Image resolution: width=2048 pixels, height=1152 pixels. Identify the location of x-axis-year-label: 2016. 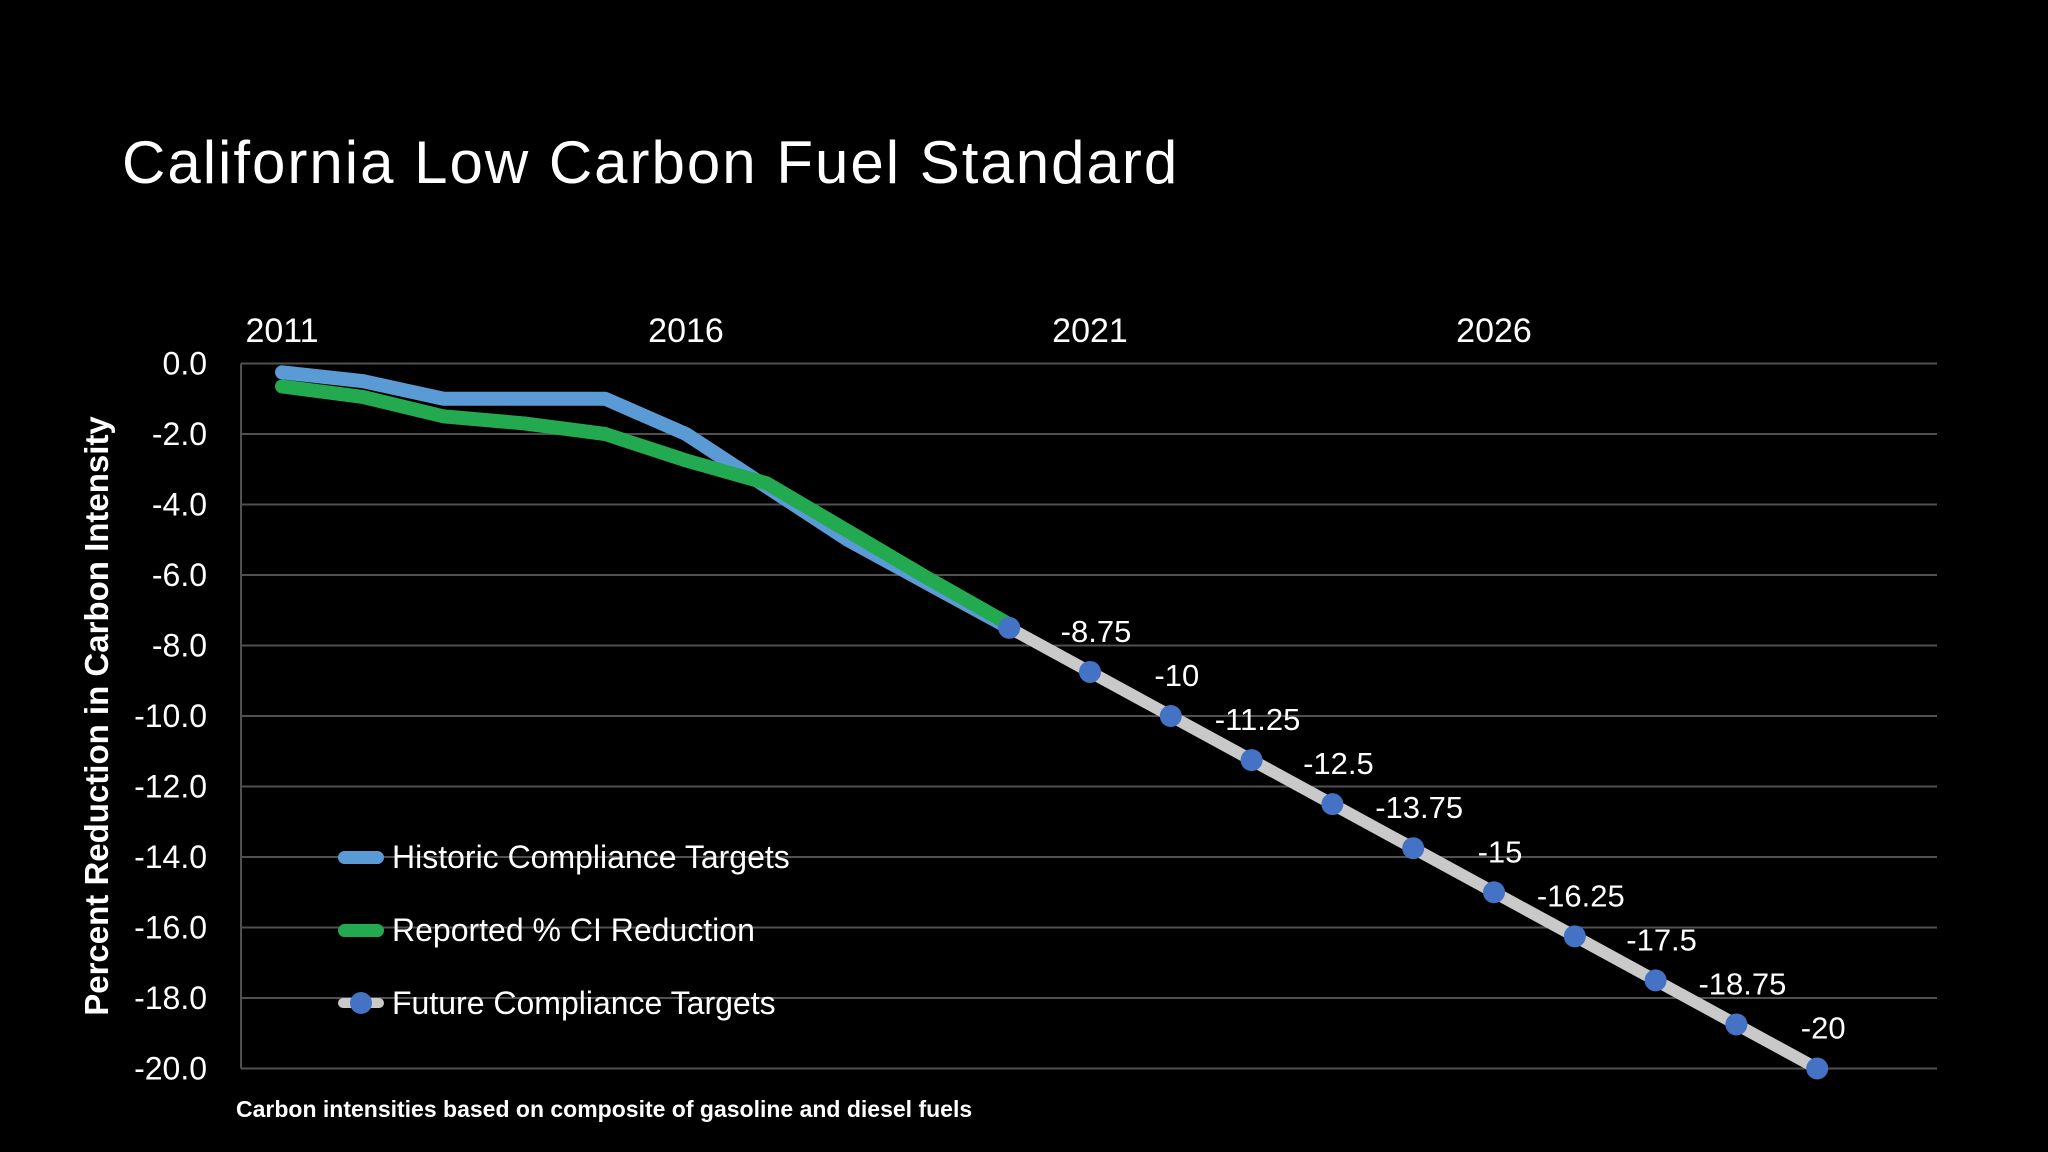
(686, 331).